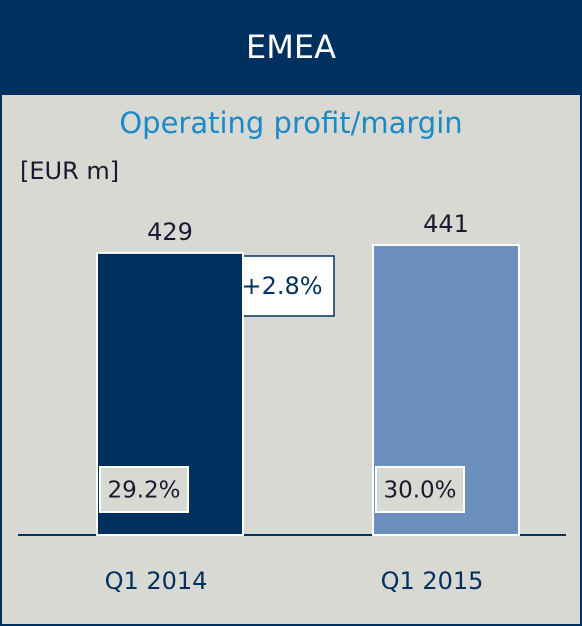  I want to click on unit-label: [EUR m], so click(69, 171).